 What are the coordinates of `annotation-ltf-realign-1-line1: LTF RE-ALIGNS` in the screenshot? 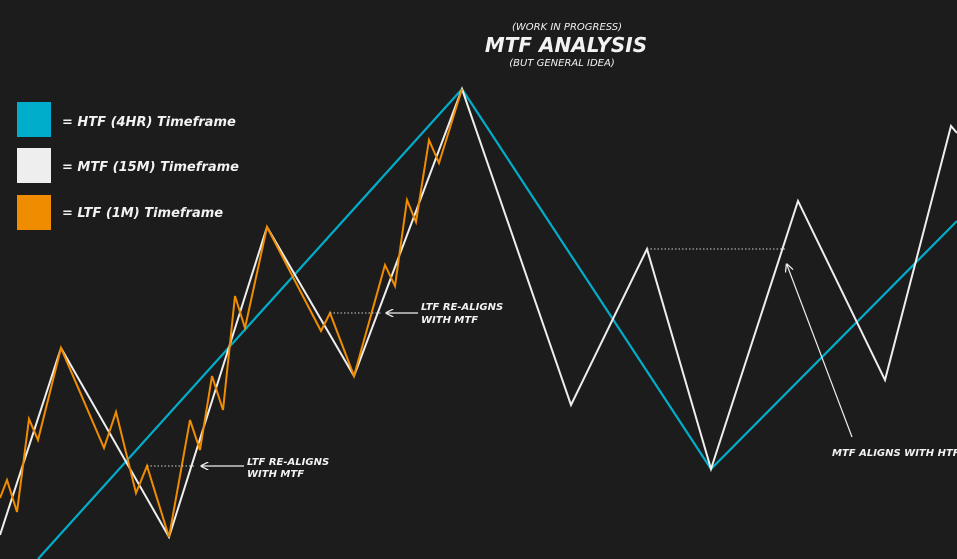 It's located at (288, 462).